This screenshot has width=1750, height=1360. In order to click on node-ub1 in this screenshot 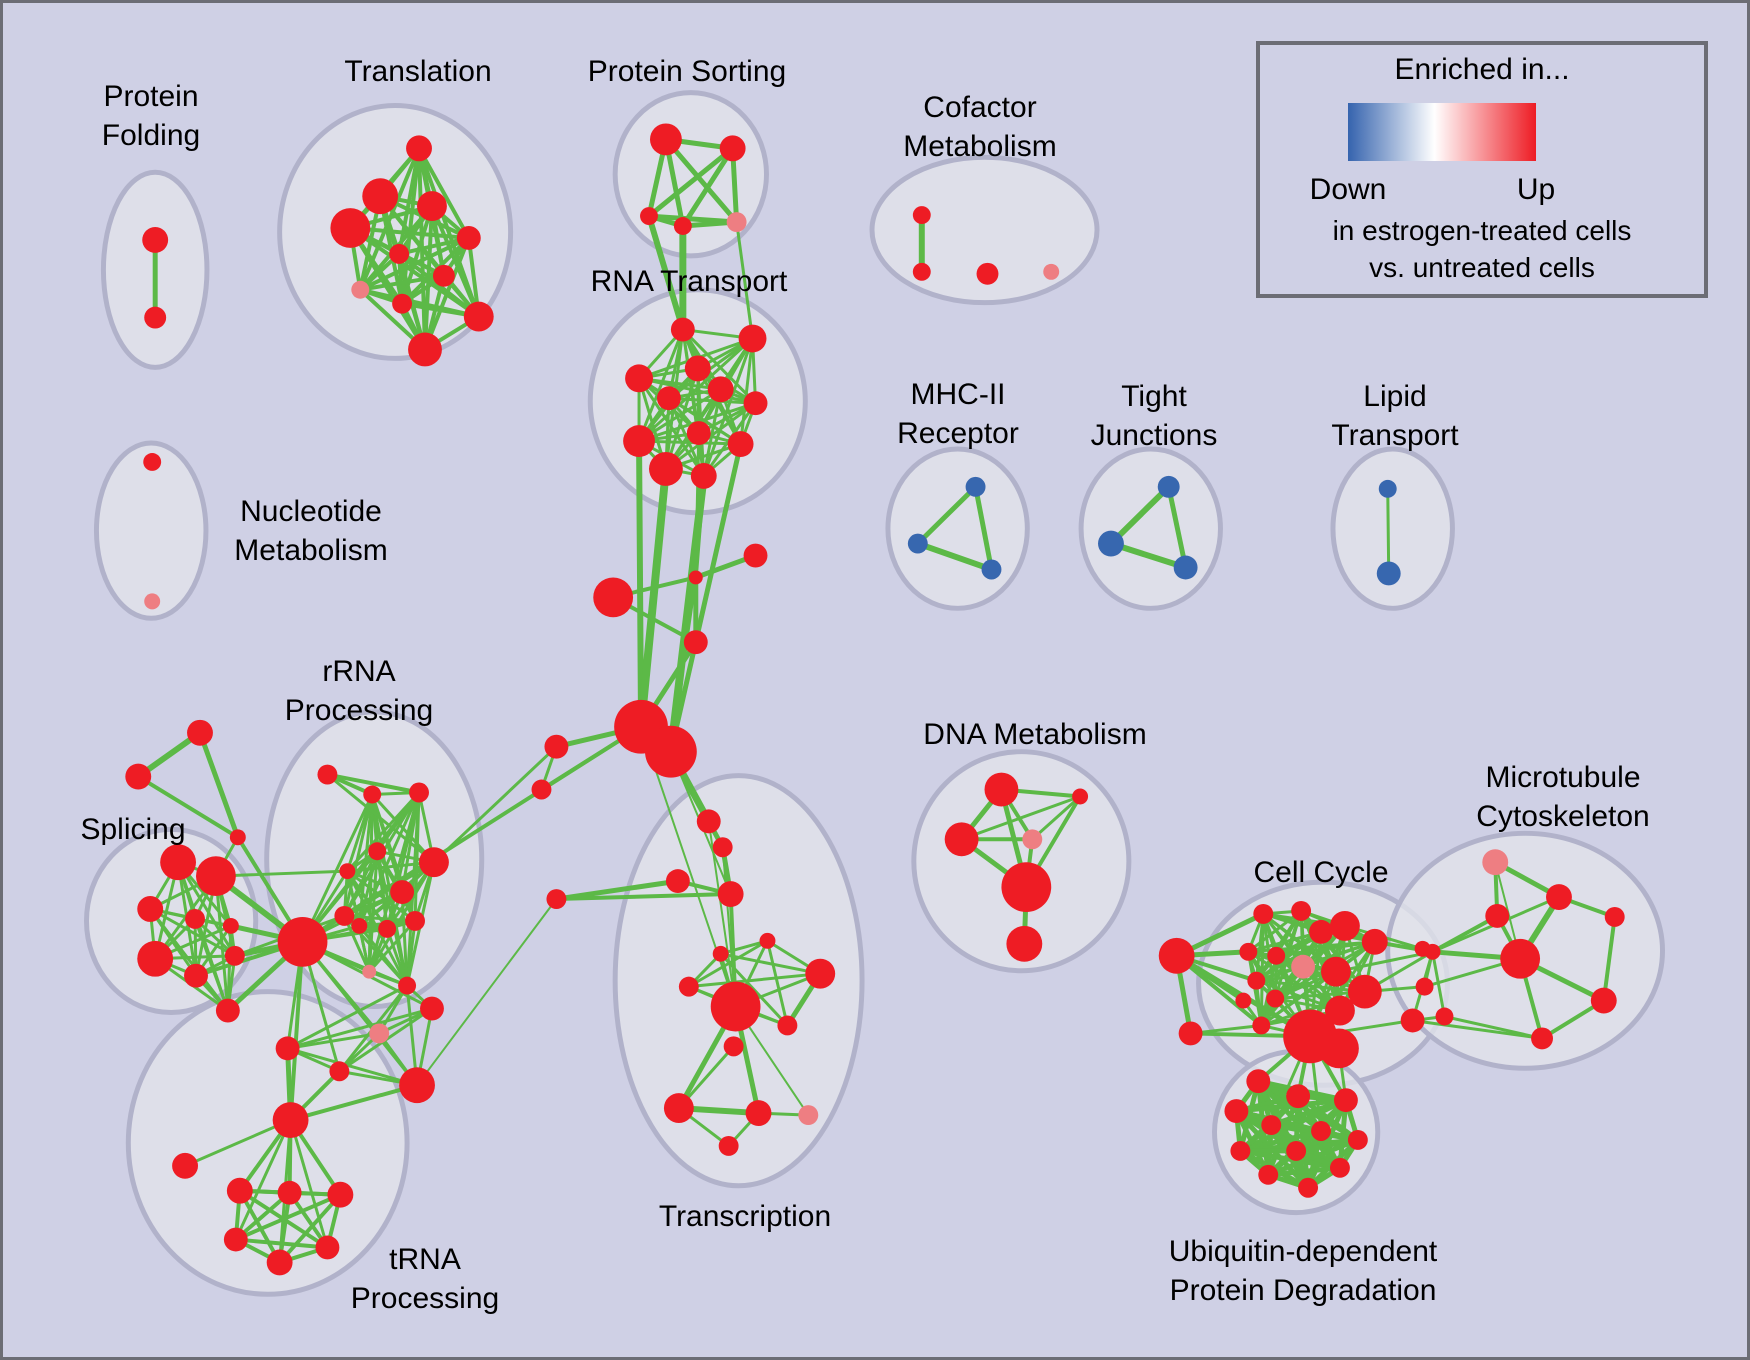, I will do `click(1258, 1081)`.